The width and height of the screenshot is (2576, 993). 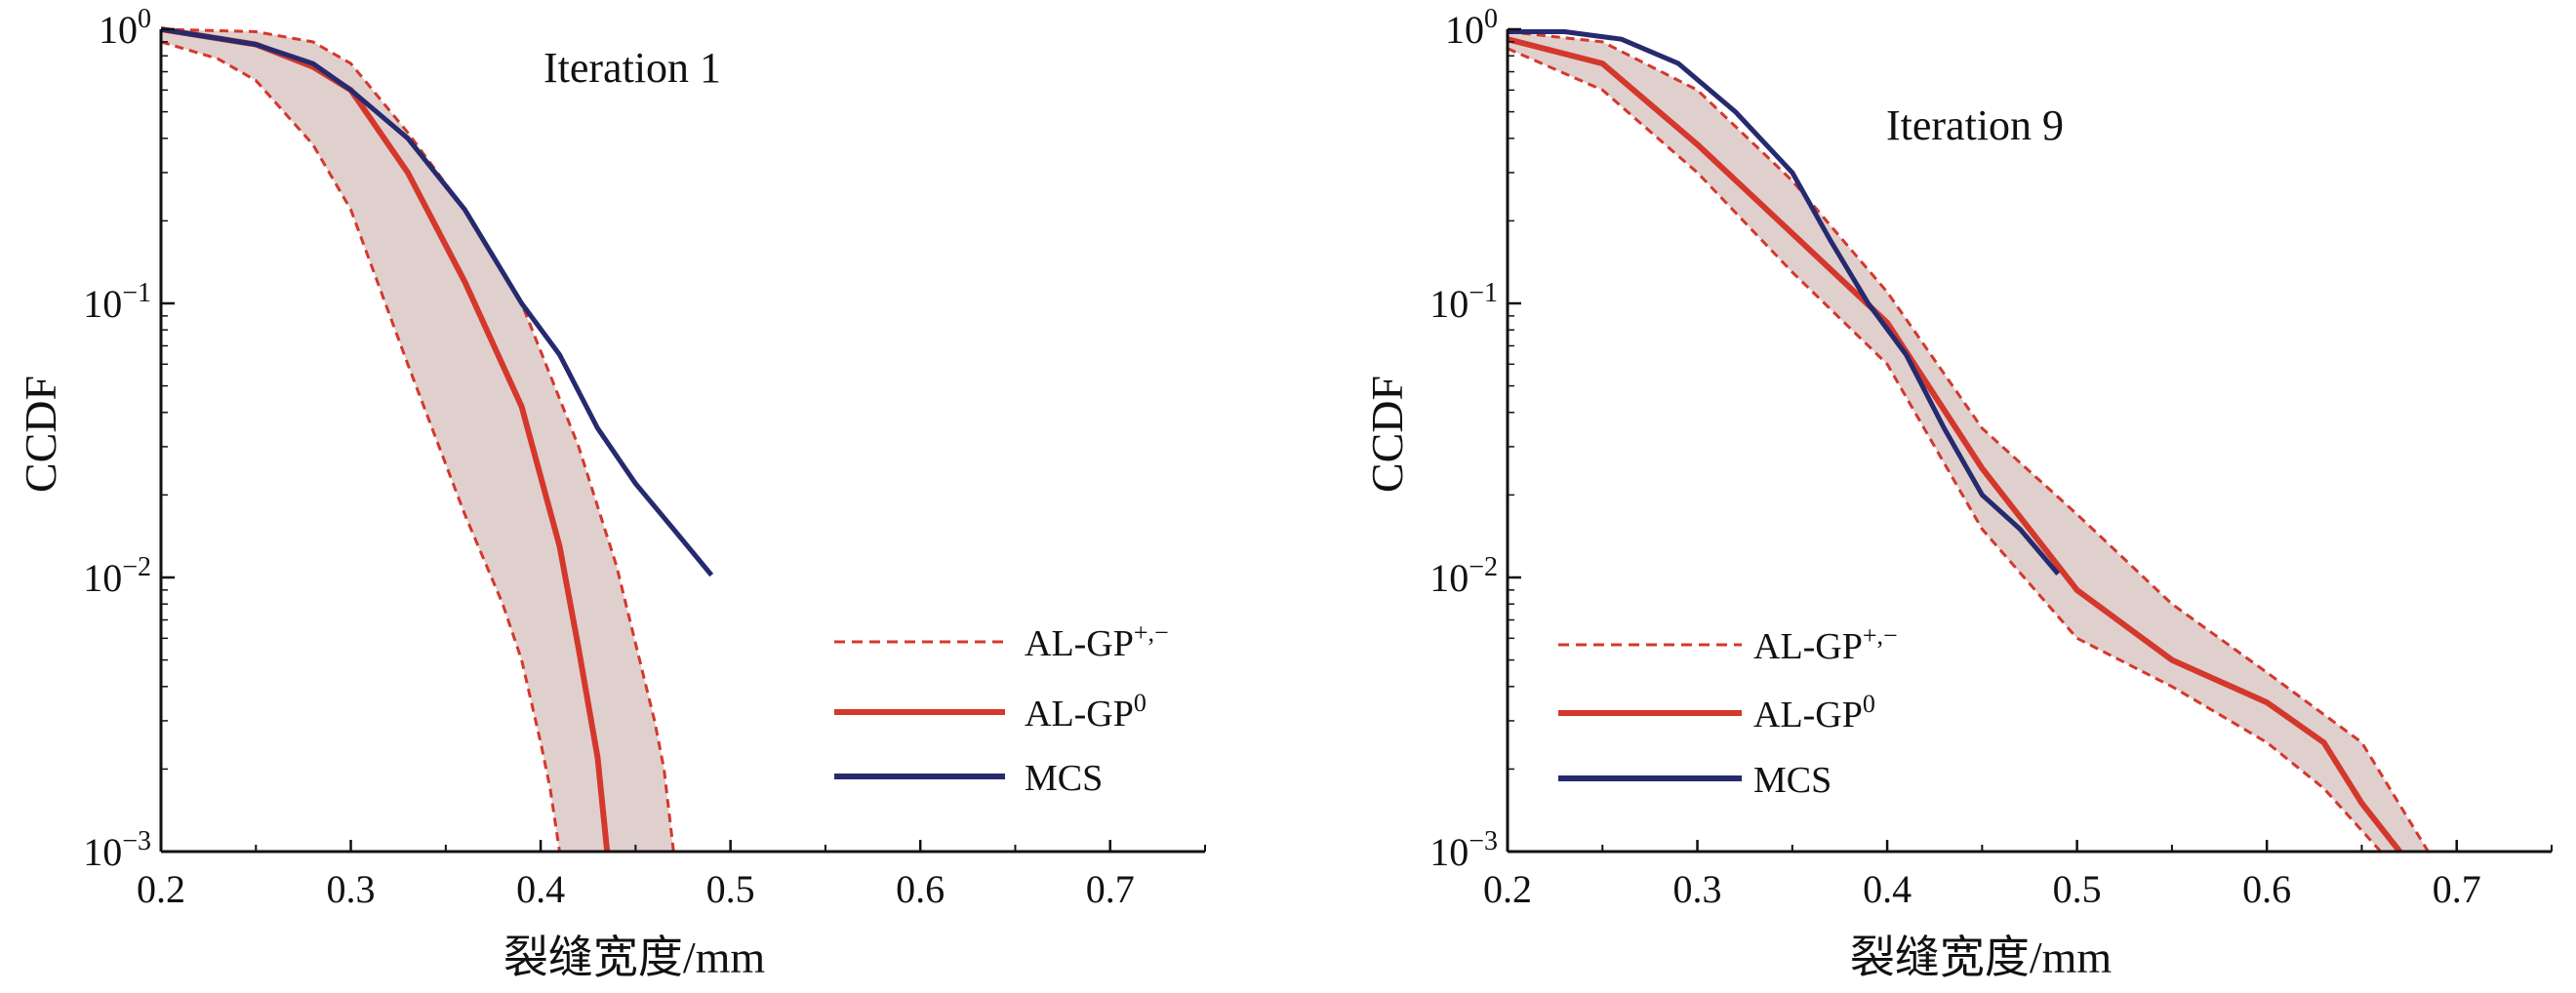 What do you see at coordinates (1975, 125) in the screenshot?
I see `panel-title: Iteration 9` at bounding box center [1975, 125].